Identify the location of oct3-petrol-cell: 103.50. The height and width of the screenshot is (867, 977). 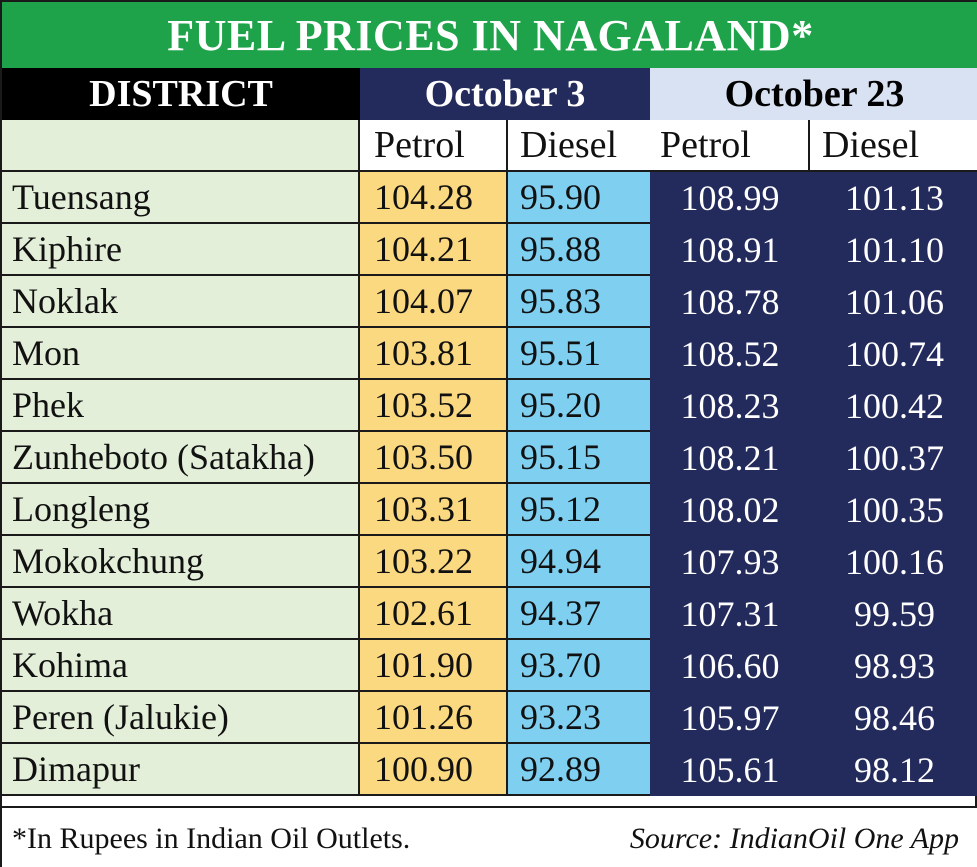
(434, 458).